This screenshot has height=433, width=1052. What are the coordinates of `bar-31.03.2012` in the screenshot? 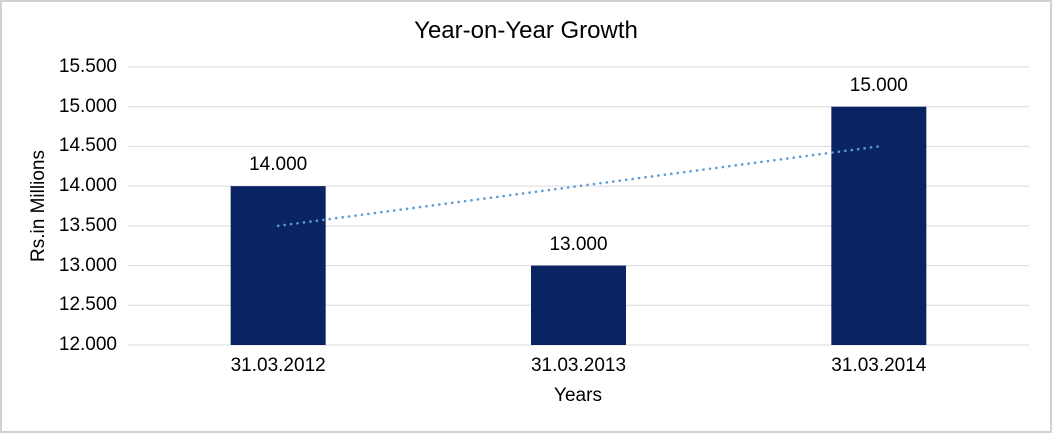 It's located at (278, 265).